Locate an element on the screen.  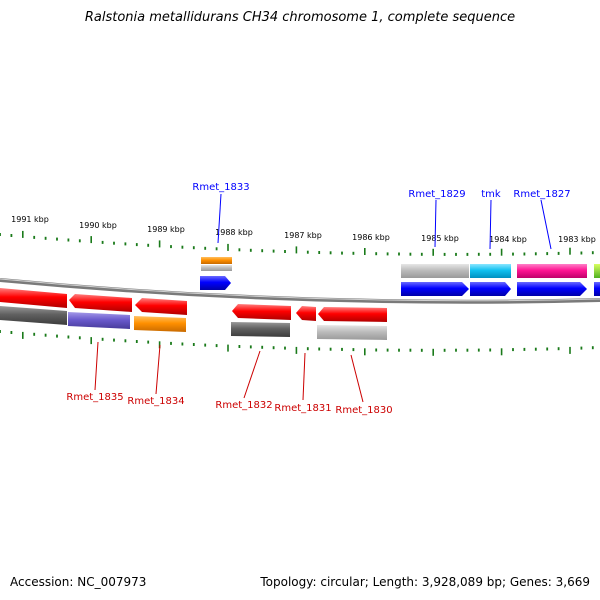
lower-scale is located at coordinates (297, 343).